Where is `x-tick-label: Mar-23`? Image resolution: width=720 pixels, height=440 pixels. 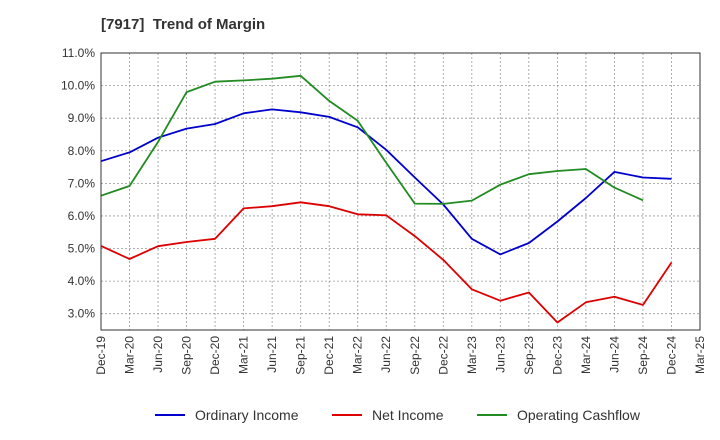
x-tick-label: Mar-23 is located at coordinates (472, 355).